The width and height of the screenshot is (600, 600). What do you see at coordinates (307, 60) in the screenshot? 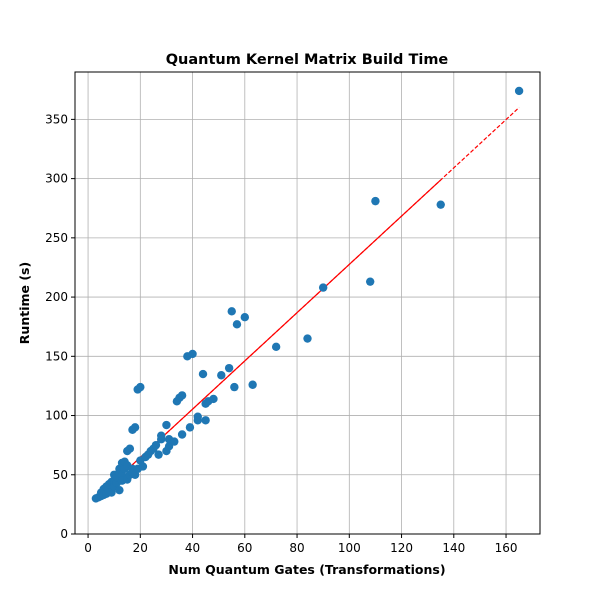
I see `chart-title: Quantum Kernel Matrix Build Time` at bounding box center [307, 60].